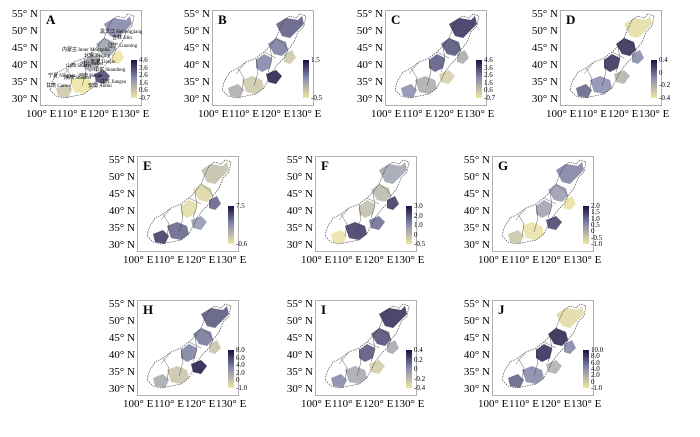  Describe the element at coordinates (597, 350) in the screenshot. I see `colorbar-tick-label: 10.0` at that location.